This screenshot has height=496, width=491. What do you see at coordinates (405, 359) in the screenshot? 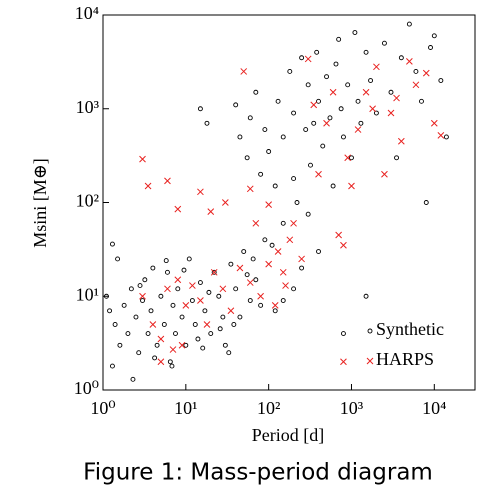
I see `legend-label: HARPS` at bounding box center [405, 359].